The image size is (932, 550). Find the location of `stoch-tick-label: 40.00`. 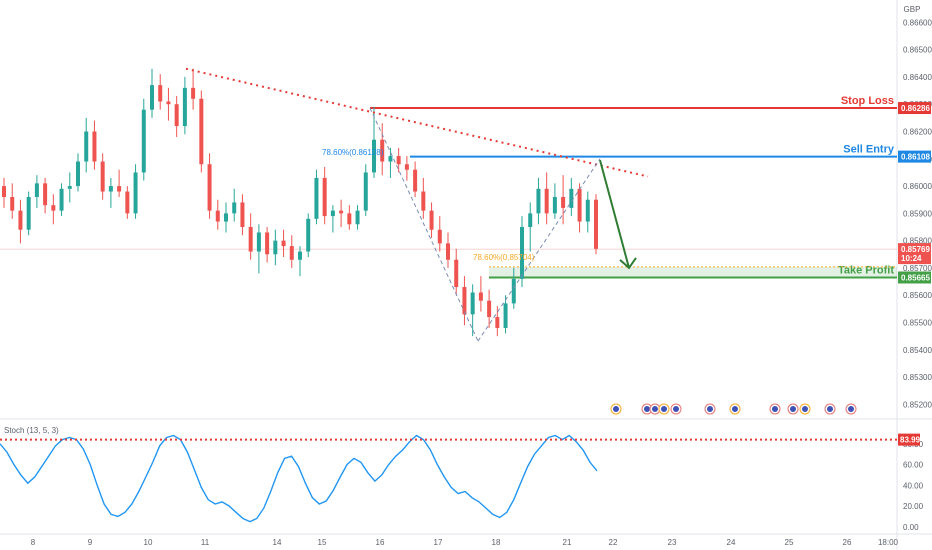

stoch-tick-label: 40.00 is located at coordinates (913, 485).